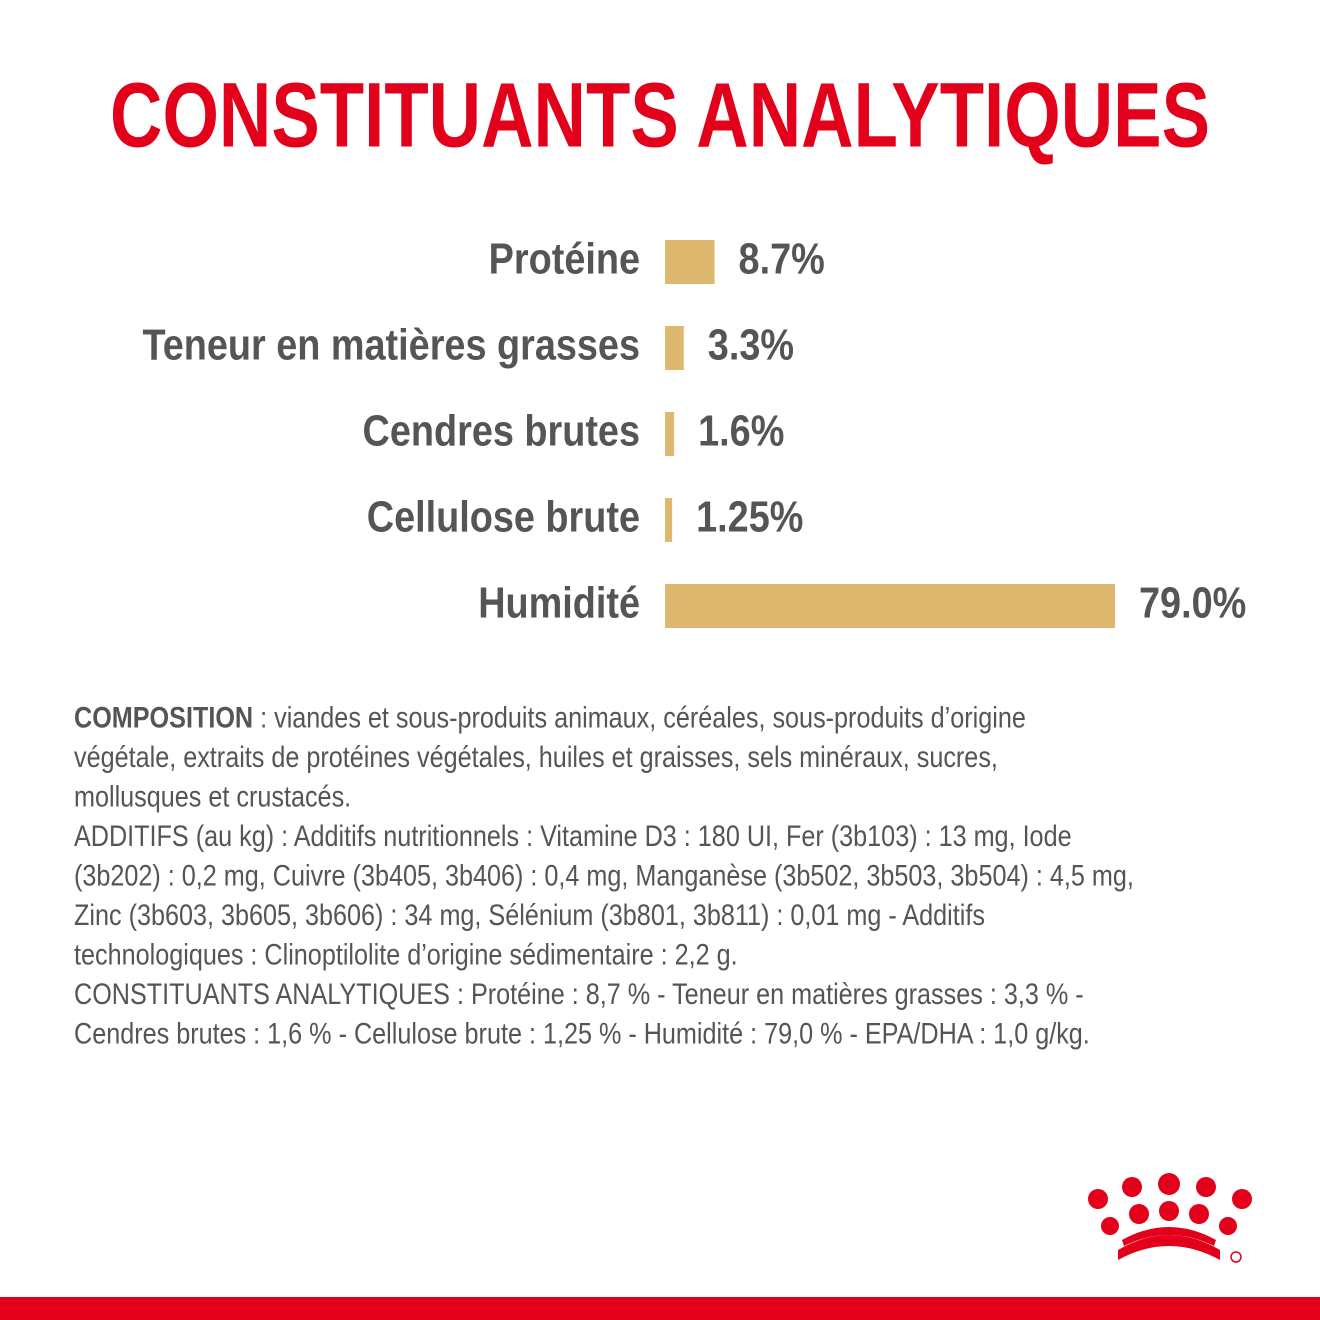 The height and width of the screenshot is (1320, 1320). Describe the element at coordinates (741, 430) in the screenshot. I see `value-label: 1.6%` at that location.